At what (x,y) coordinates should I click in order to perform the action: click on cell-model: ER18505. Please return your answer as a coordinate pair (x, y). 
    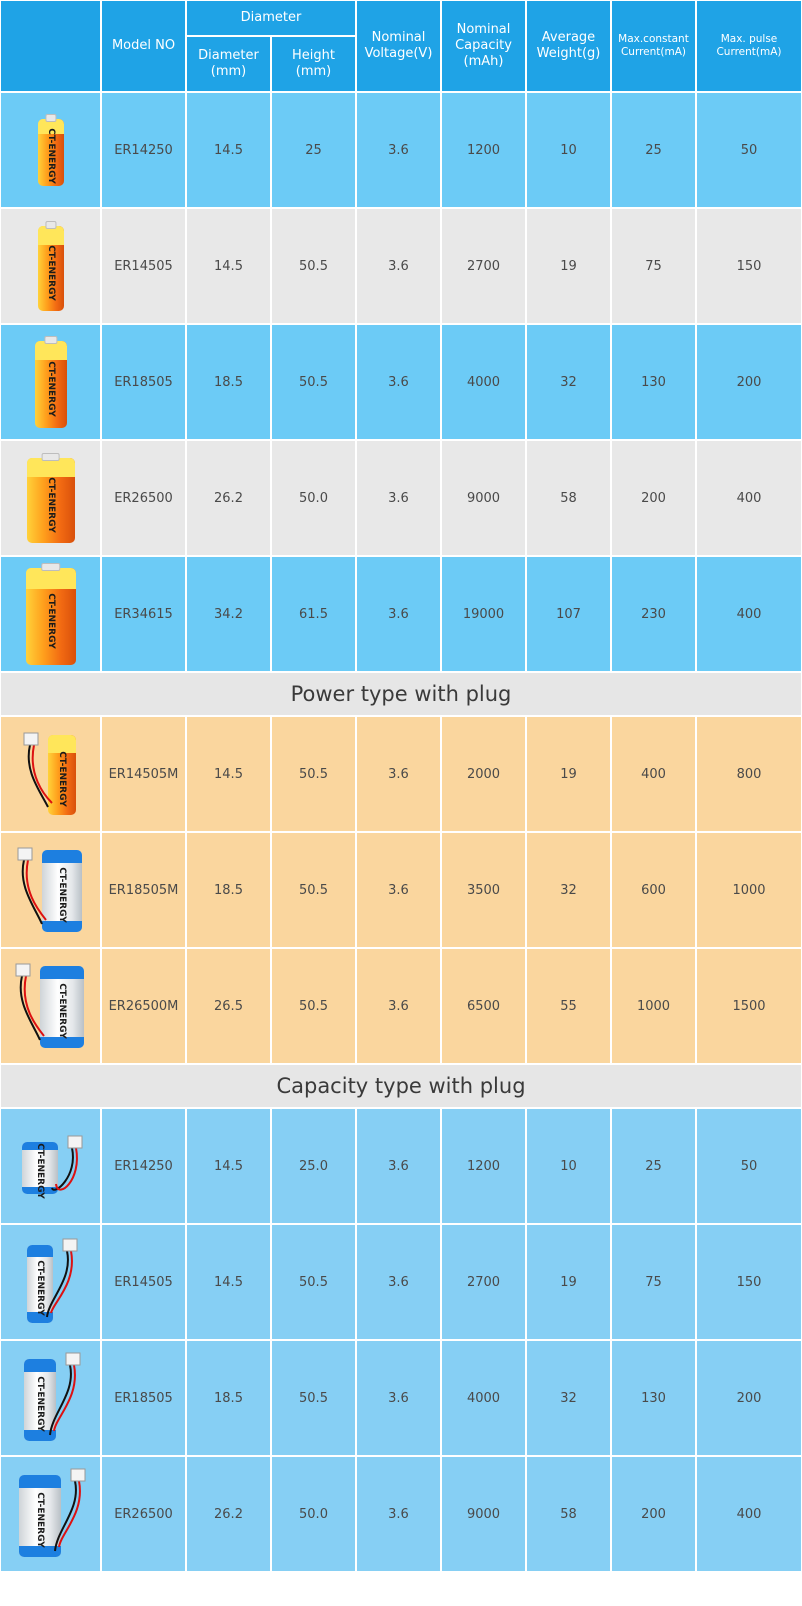
    Looking at the image, I should click on (143, 382).